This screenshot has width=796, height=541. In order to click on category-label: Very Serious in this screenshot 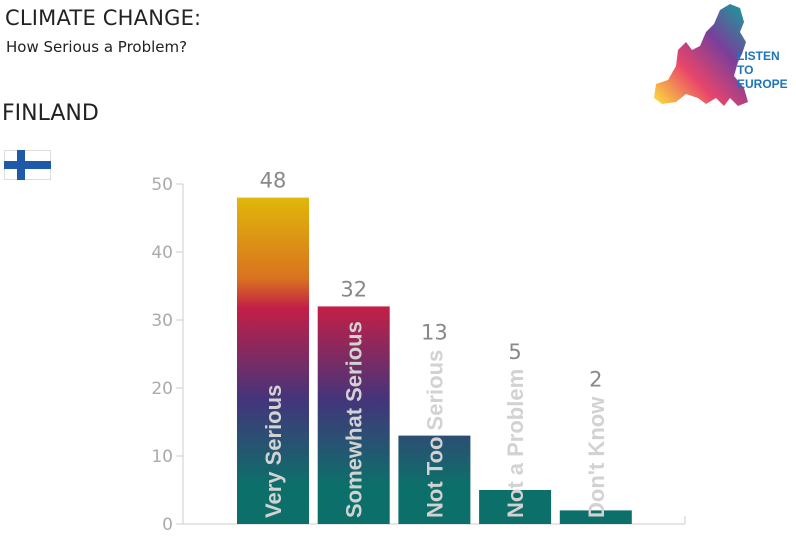, I will do `click(273, 451)`.